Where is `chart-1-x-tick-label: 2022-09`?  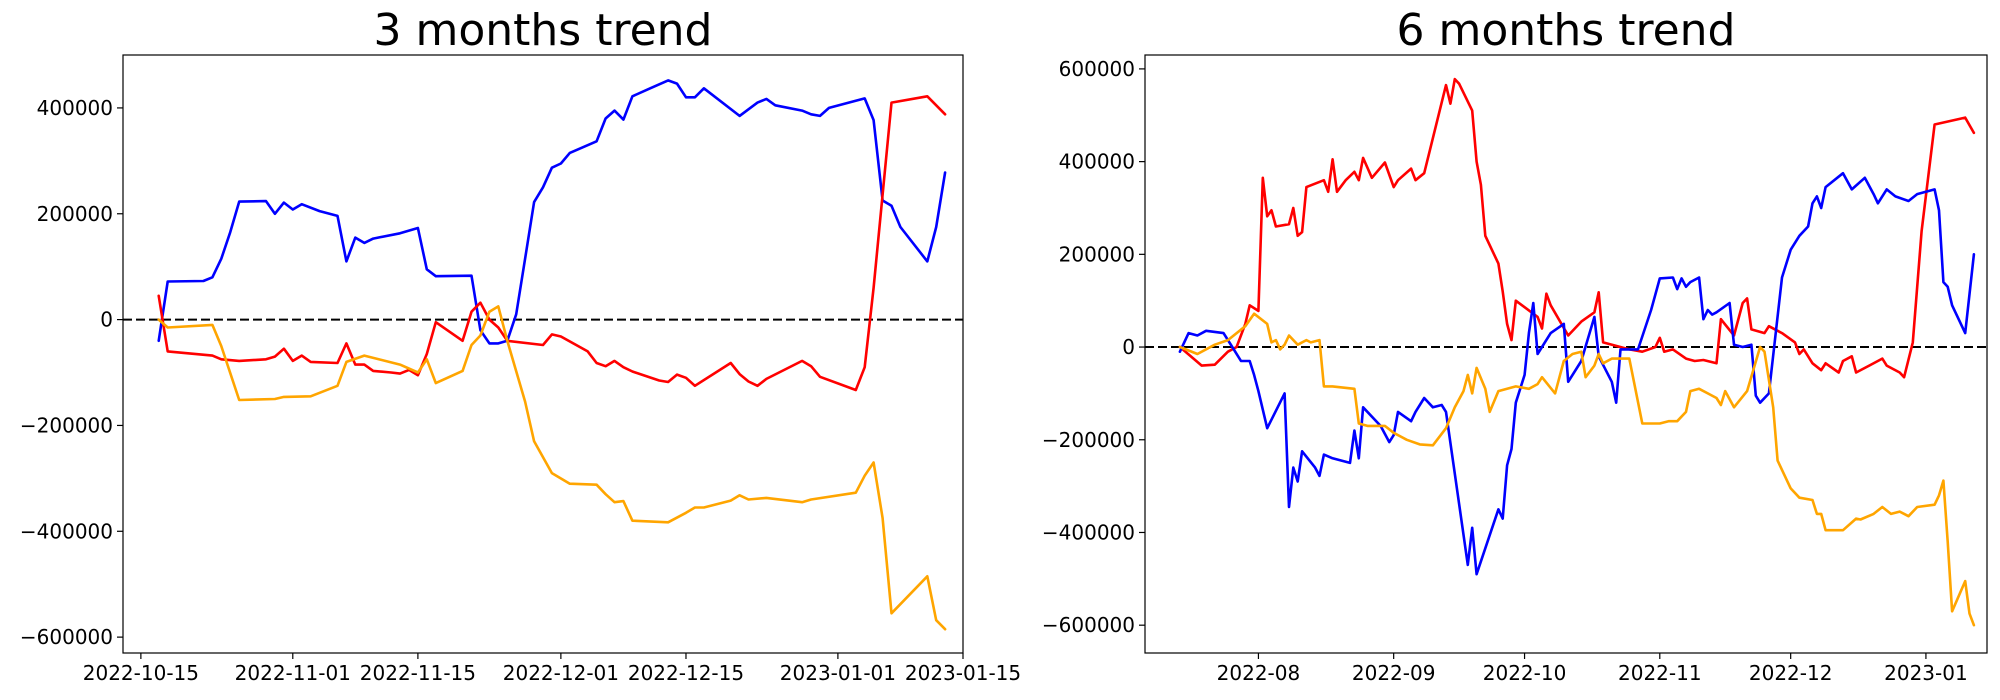
chart-1-x-tick-label: 2022-09 is located at coordinates (1394, 673).